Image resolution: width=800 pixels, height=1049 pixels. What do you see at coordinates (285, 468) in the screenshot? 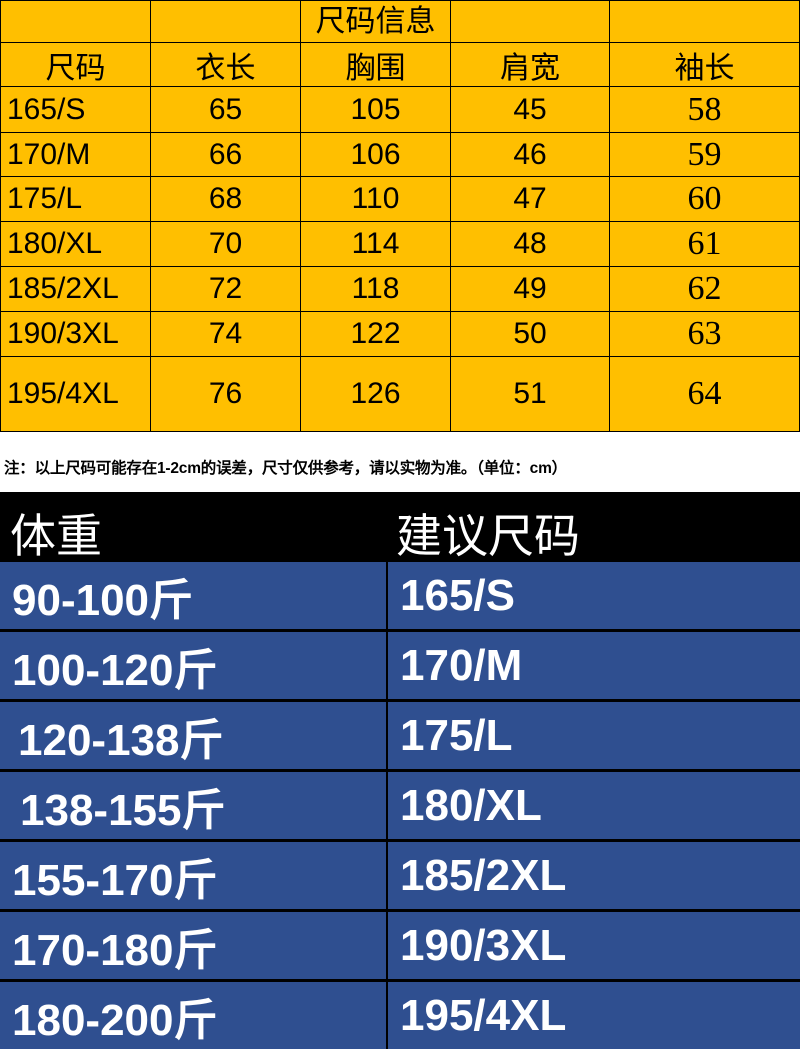
I see `measurement-note: 注：以上尺码可能存在1-2cm的误差，尺寸仅供参考，请以实物为准。（单位：cm）` at bounding box center [285, 468].